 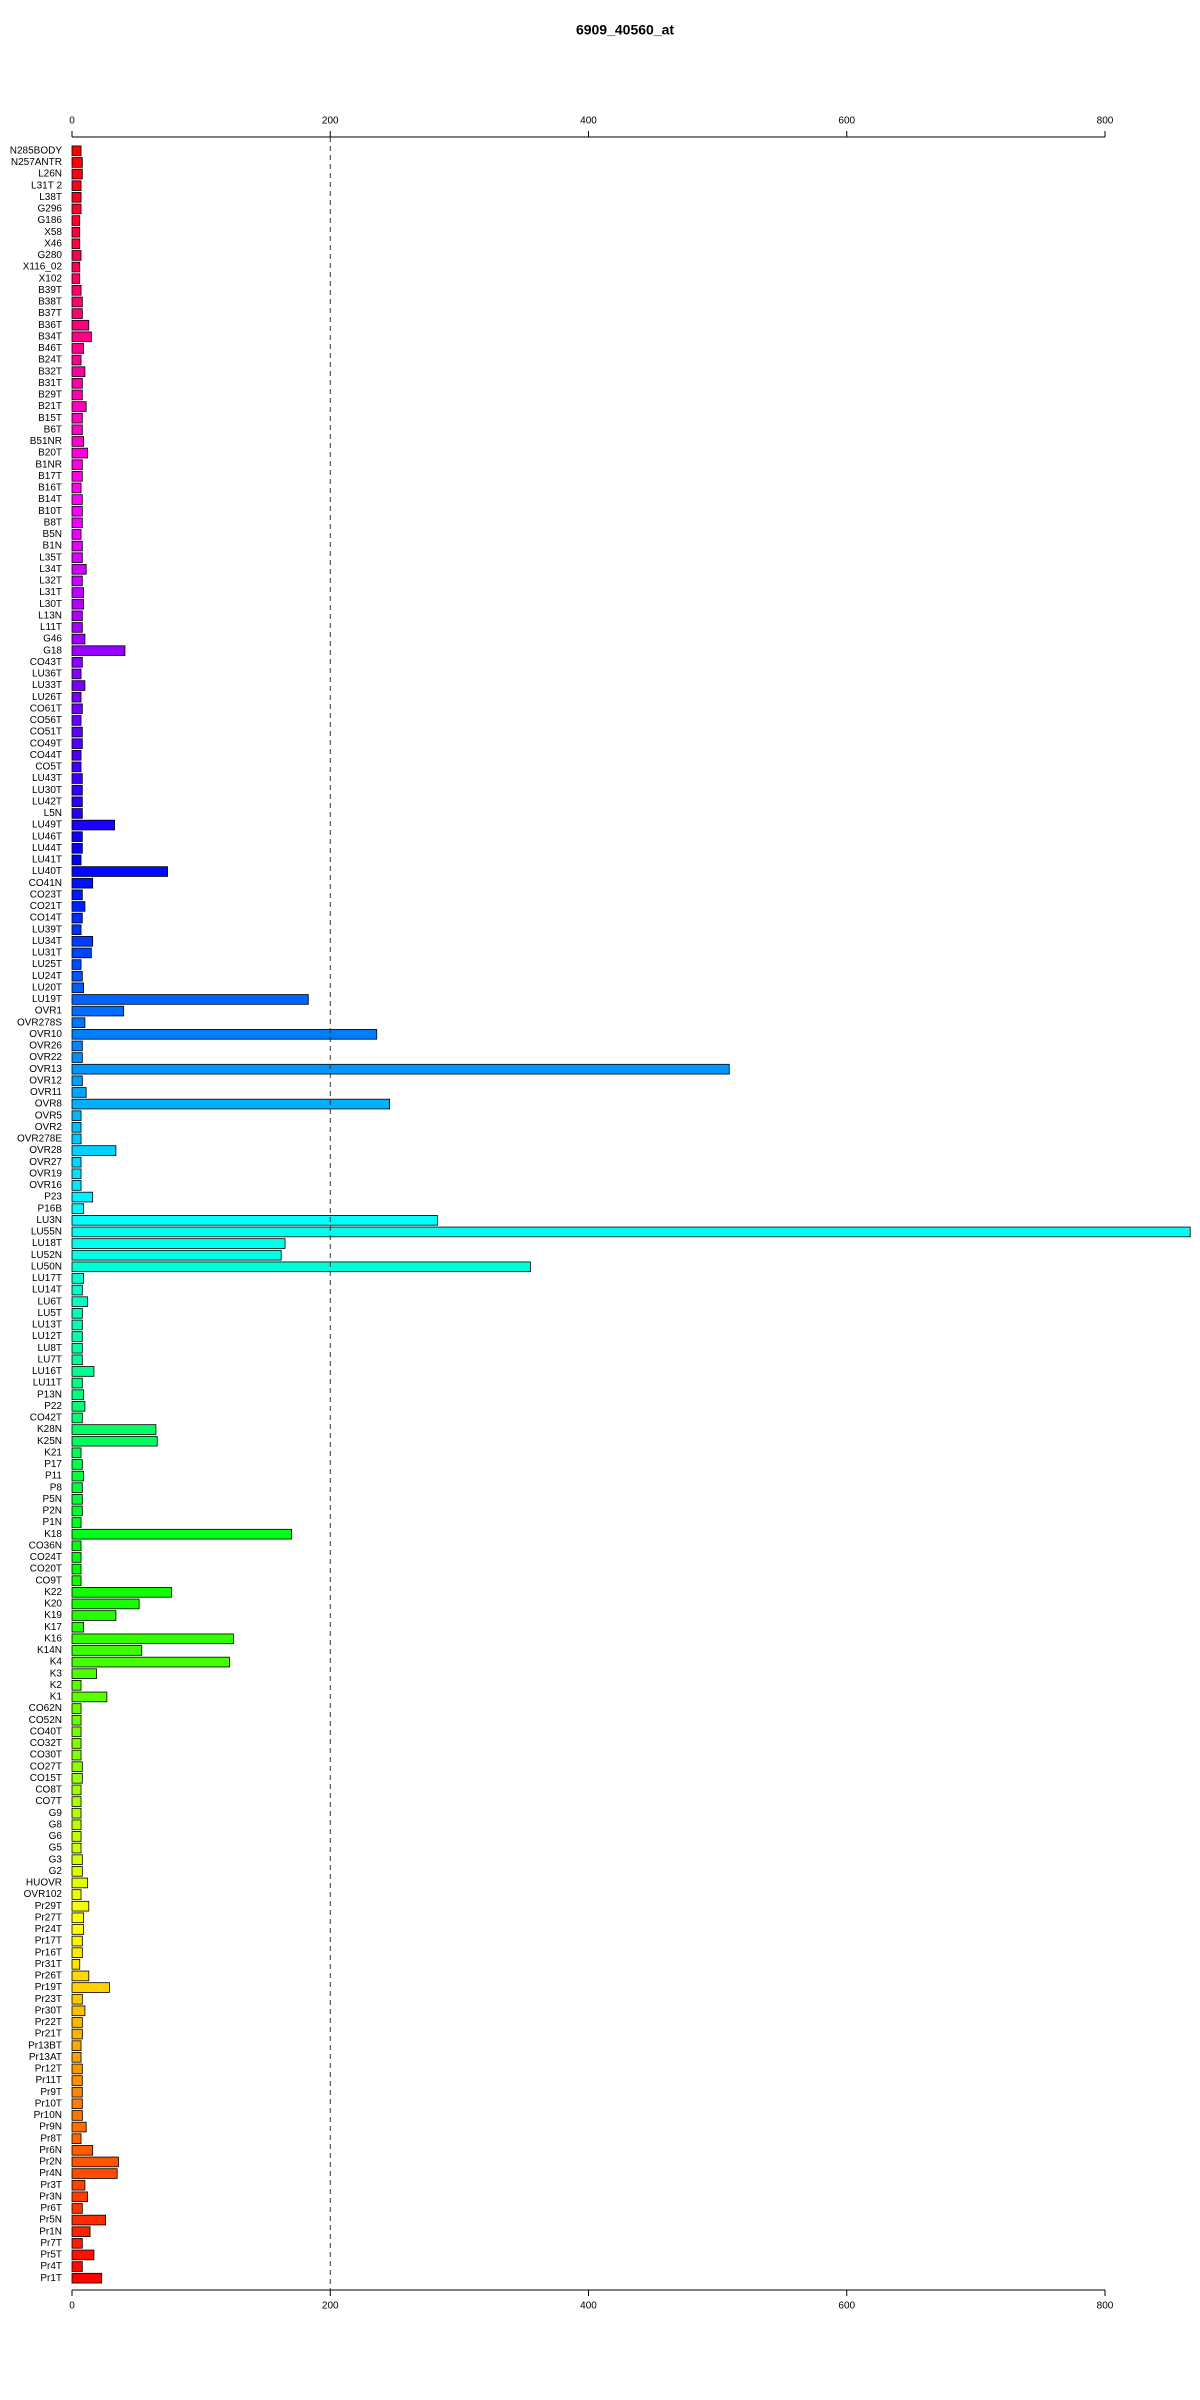 I want to click on y-tick-label: CO5T, so click(x=48, y=767).